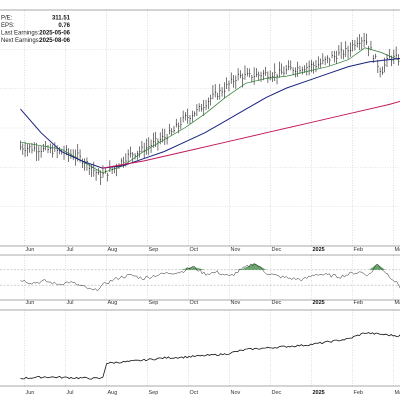 The width and height of the screenshot is (400, 400). Describe the element at coordinates (20, 34) in the screenshot. I see `last-earnings-label: Last Earnings:` at that location.